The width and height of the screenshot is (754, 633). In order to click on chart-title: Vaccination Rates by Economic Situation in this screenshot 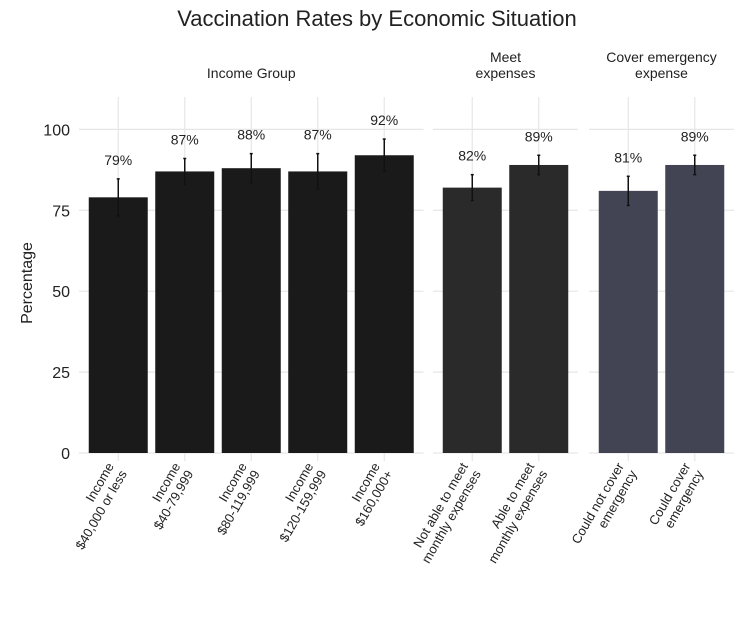, I will do `click(376, 18)`.